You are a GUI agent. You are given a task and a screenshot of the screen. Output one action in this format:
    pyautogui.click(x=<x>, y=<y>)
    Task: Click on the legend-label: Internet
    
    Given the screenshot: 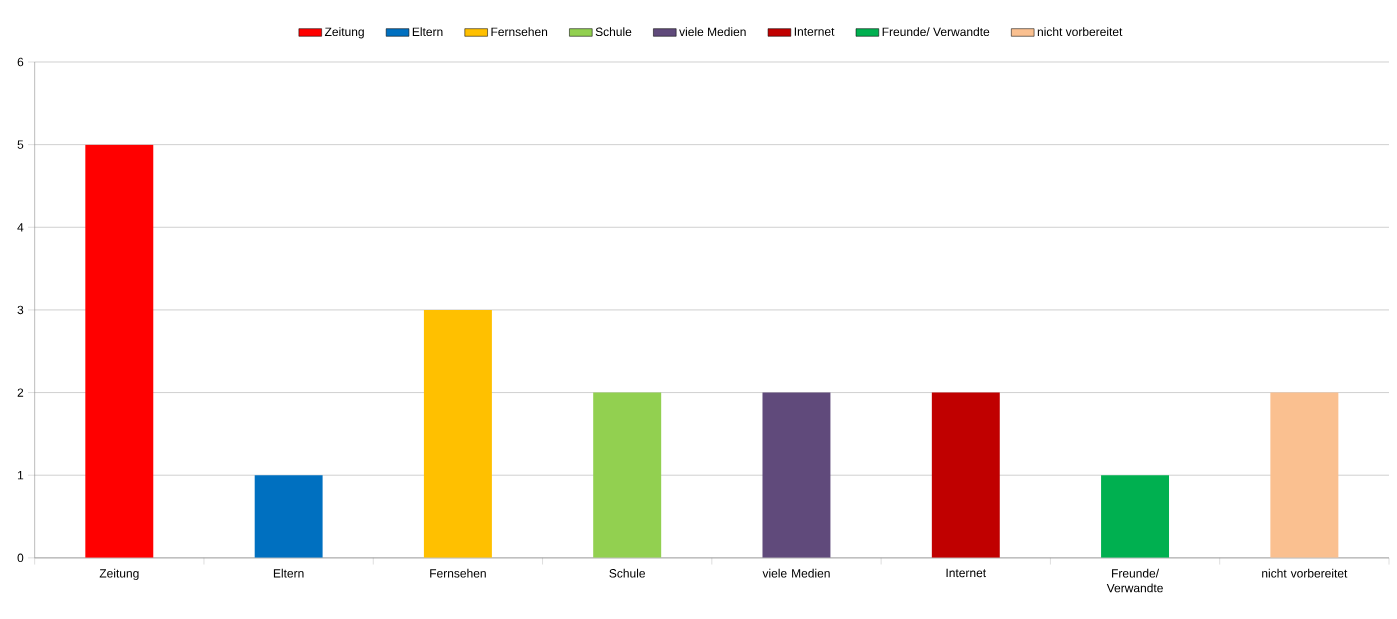 What is the action you would take?
    pyautogui.click(x=814, y=32)
    